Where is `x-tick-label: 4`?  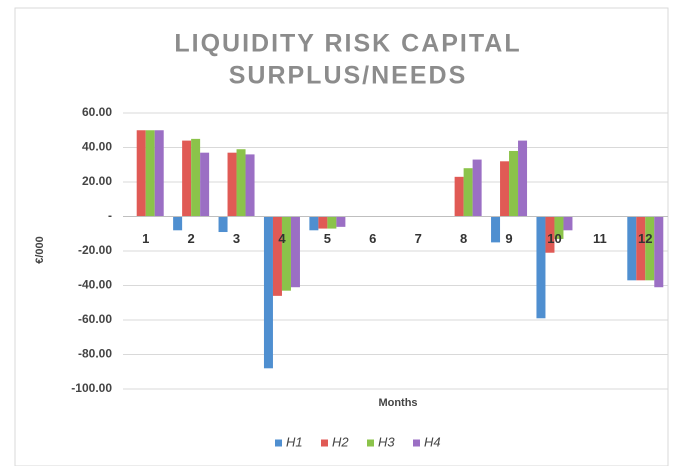
x-tick-label: 4 is located at coordinates (282, 238).